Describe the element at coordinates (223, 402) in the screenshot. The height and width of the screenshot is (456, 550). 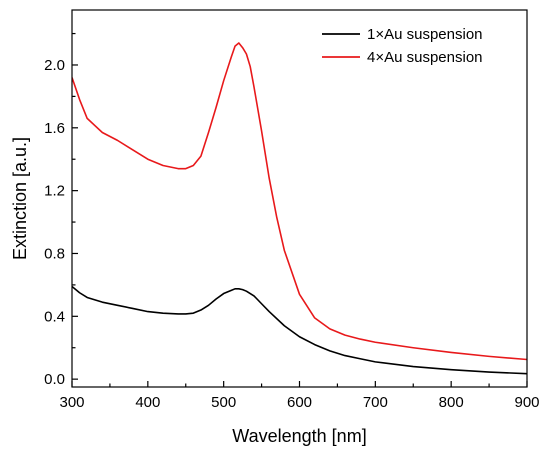
I see `x-tick-label: 500` at that location.